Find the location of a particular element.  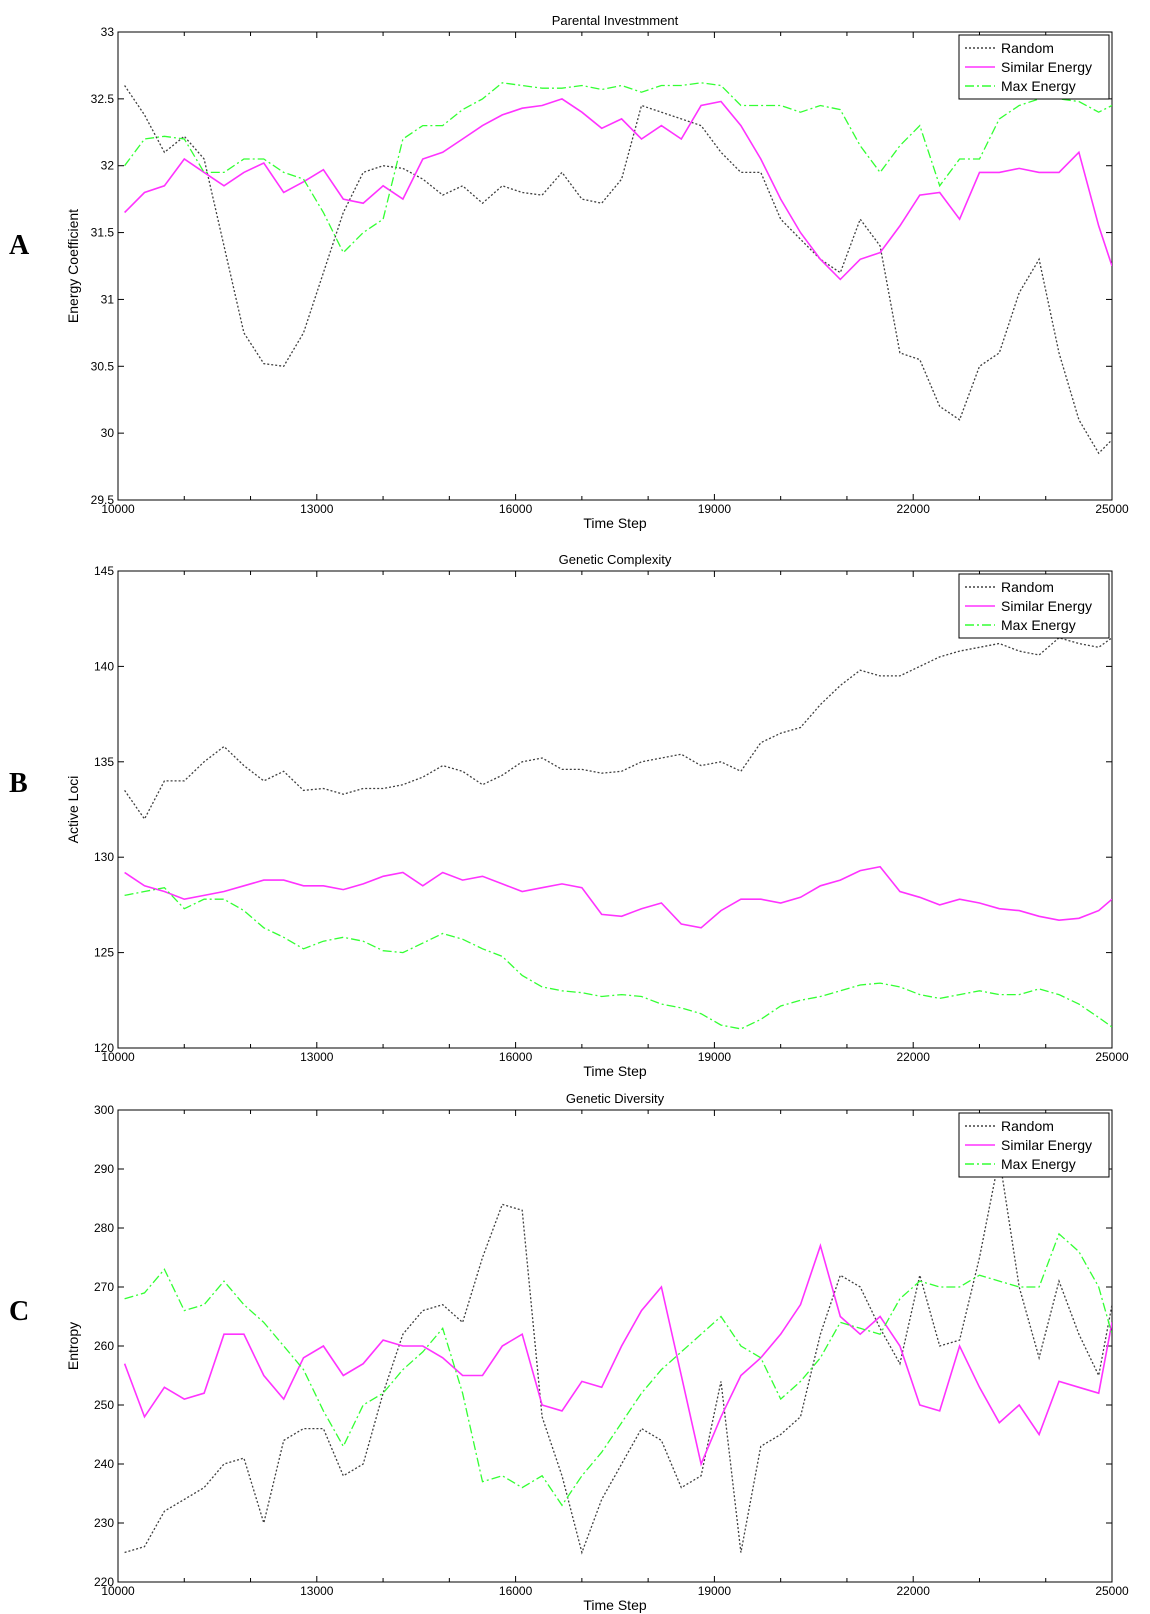

y-axis-title: Energy Coefficient is located at coordinates (73, 266).